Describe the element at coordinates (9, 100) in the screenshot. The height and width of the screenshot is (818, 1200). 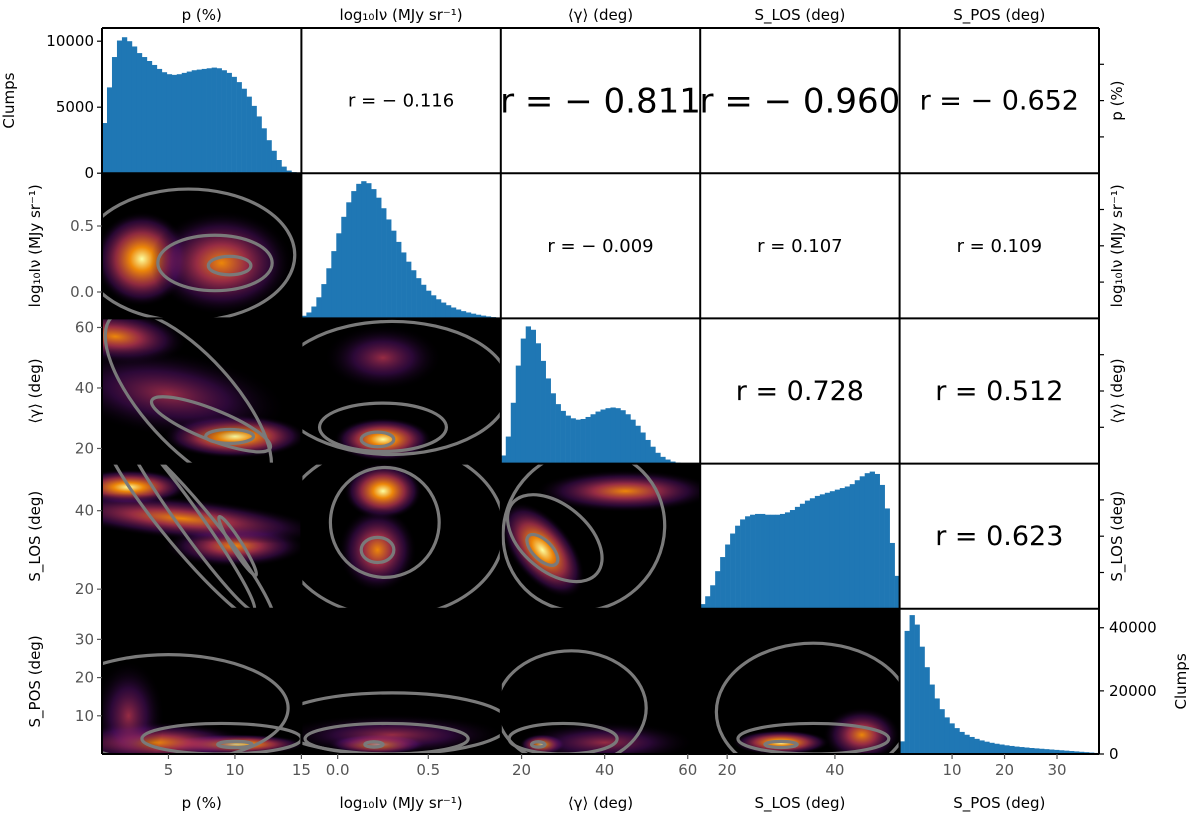
I see `y-axis-label-clumps: Clumps` at that location.